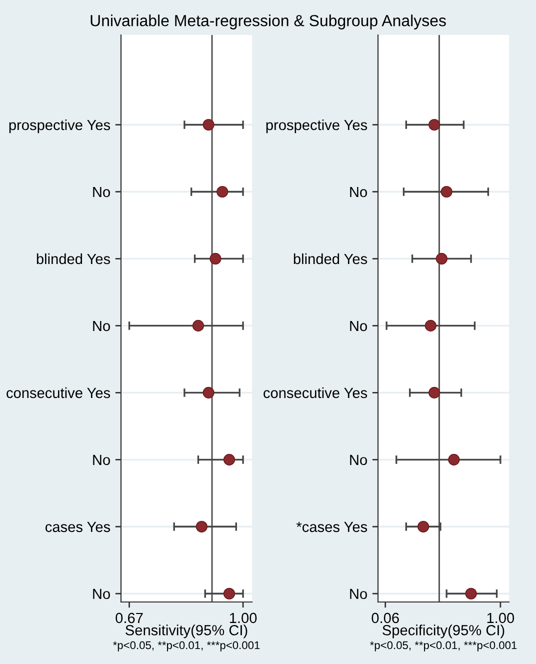 The height and width of the screenshot is (664, 536). Describe the element at coordinates (129, 618) in the screenshot. I see `x-tick-label: 0.67` at that location.